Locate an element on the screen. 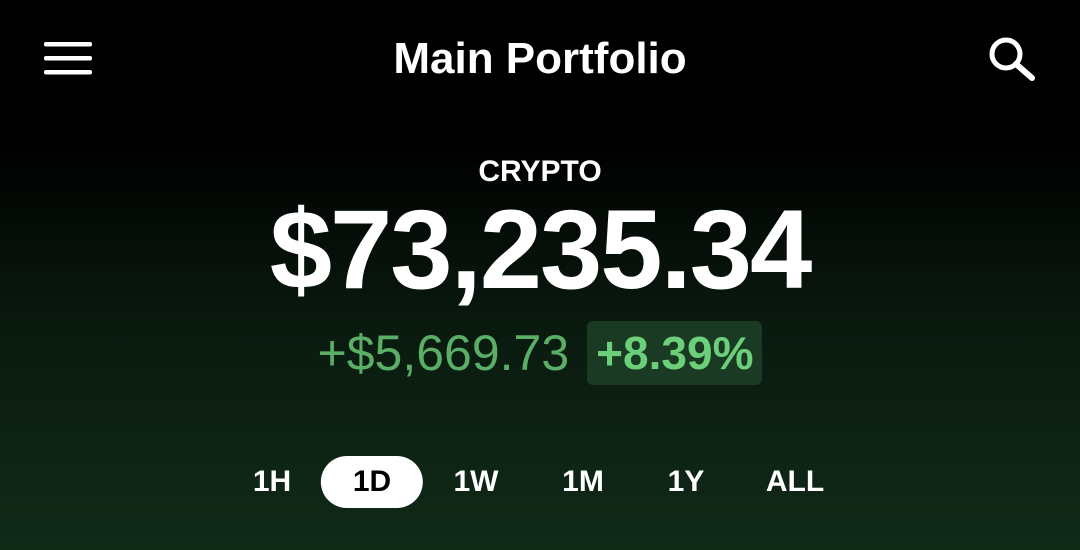 The image size is (1080, 550). change-row: +$5,669.73 +8.39% is located at coordinates (540, 353).